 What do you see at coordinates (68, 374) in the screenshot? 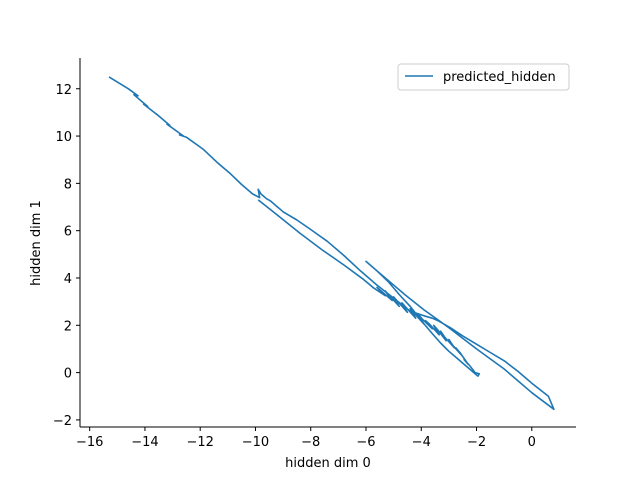
I see `y-tick-label: 0` at bounding box center [68, 374].